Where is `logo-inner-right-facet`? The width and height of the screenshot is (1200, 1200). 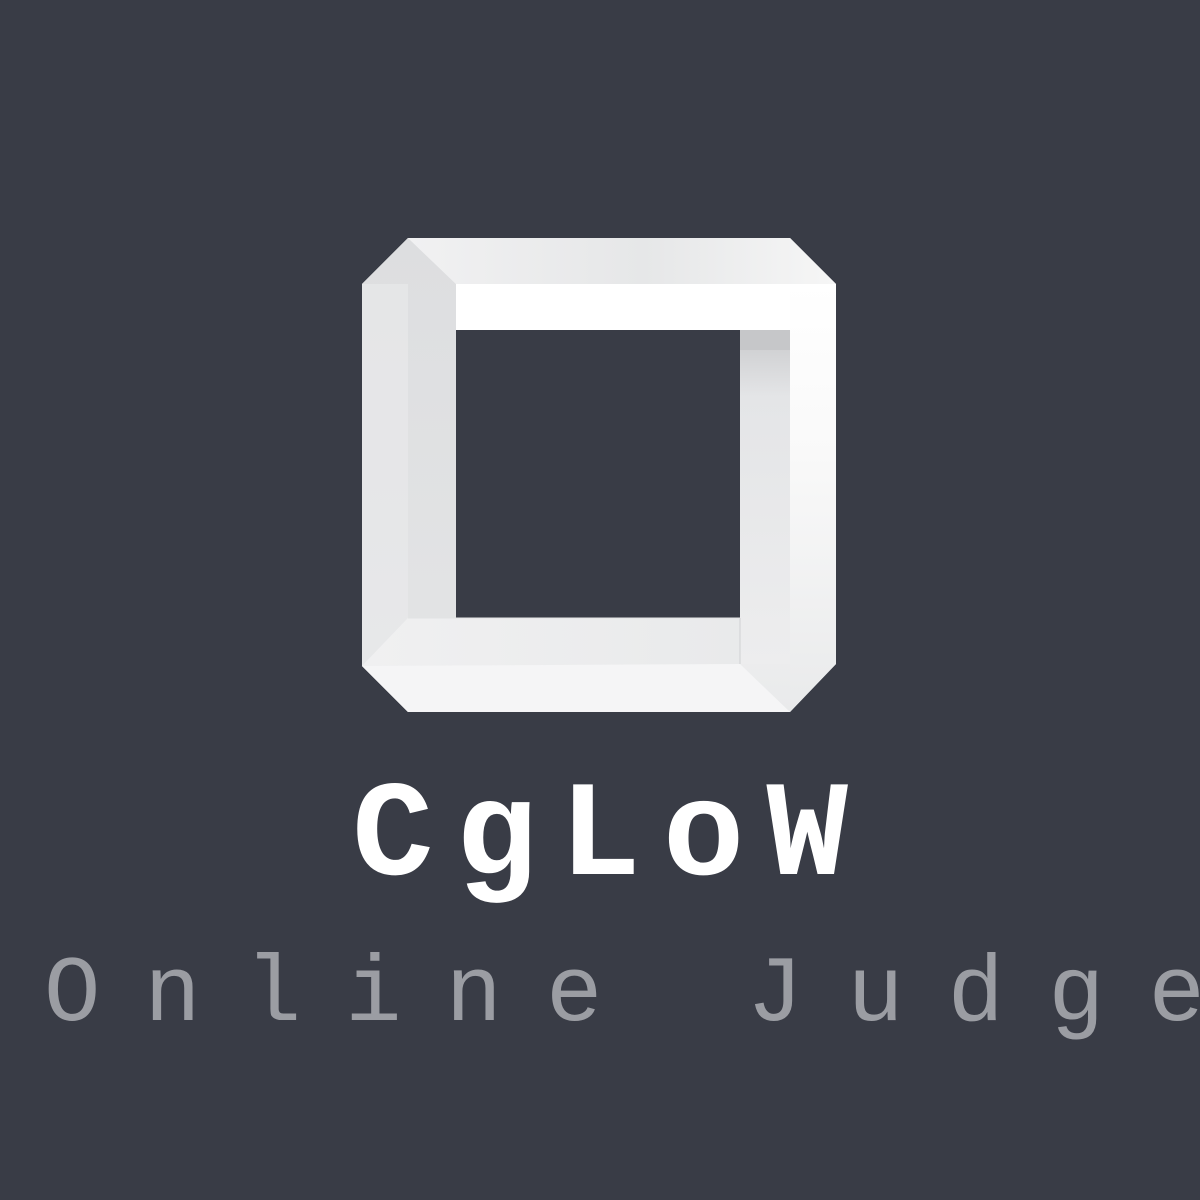
logo-inner-right-facet is located at coordinates (765, 497).